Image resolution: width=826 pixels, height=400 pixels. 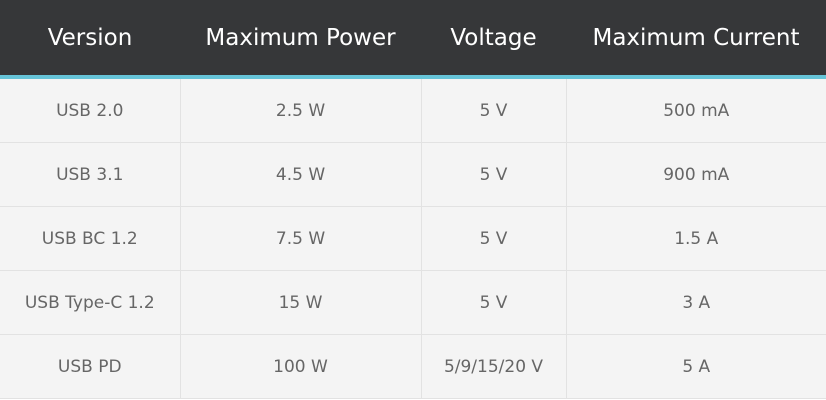 I want to click on cell-voltage: 5/9/15/20 V, so click(x=493, y=366).